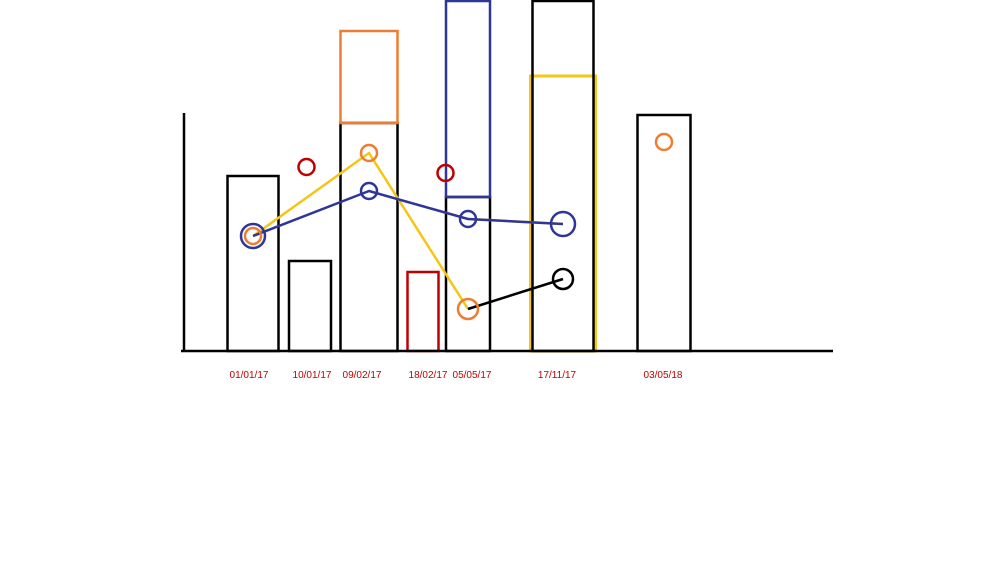  I want to click on x-tick-label-0: 01/01/17, so click(249, 375).